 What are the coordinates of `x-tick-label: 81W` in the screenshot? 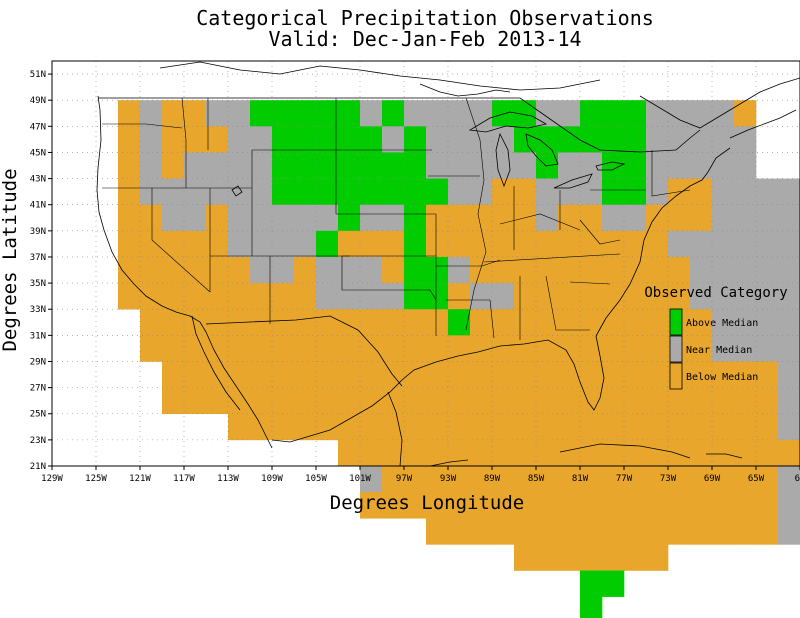 It's located at (580, 479).